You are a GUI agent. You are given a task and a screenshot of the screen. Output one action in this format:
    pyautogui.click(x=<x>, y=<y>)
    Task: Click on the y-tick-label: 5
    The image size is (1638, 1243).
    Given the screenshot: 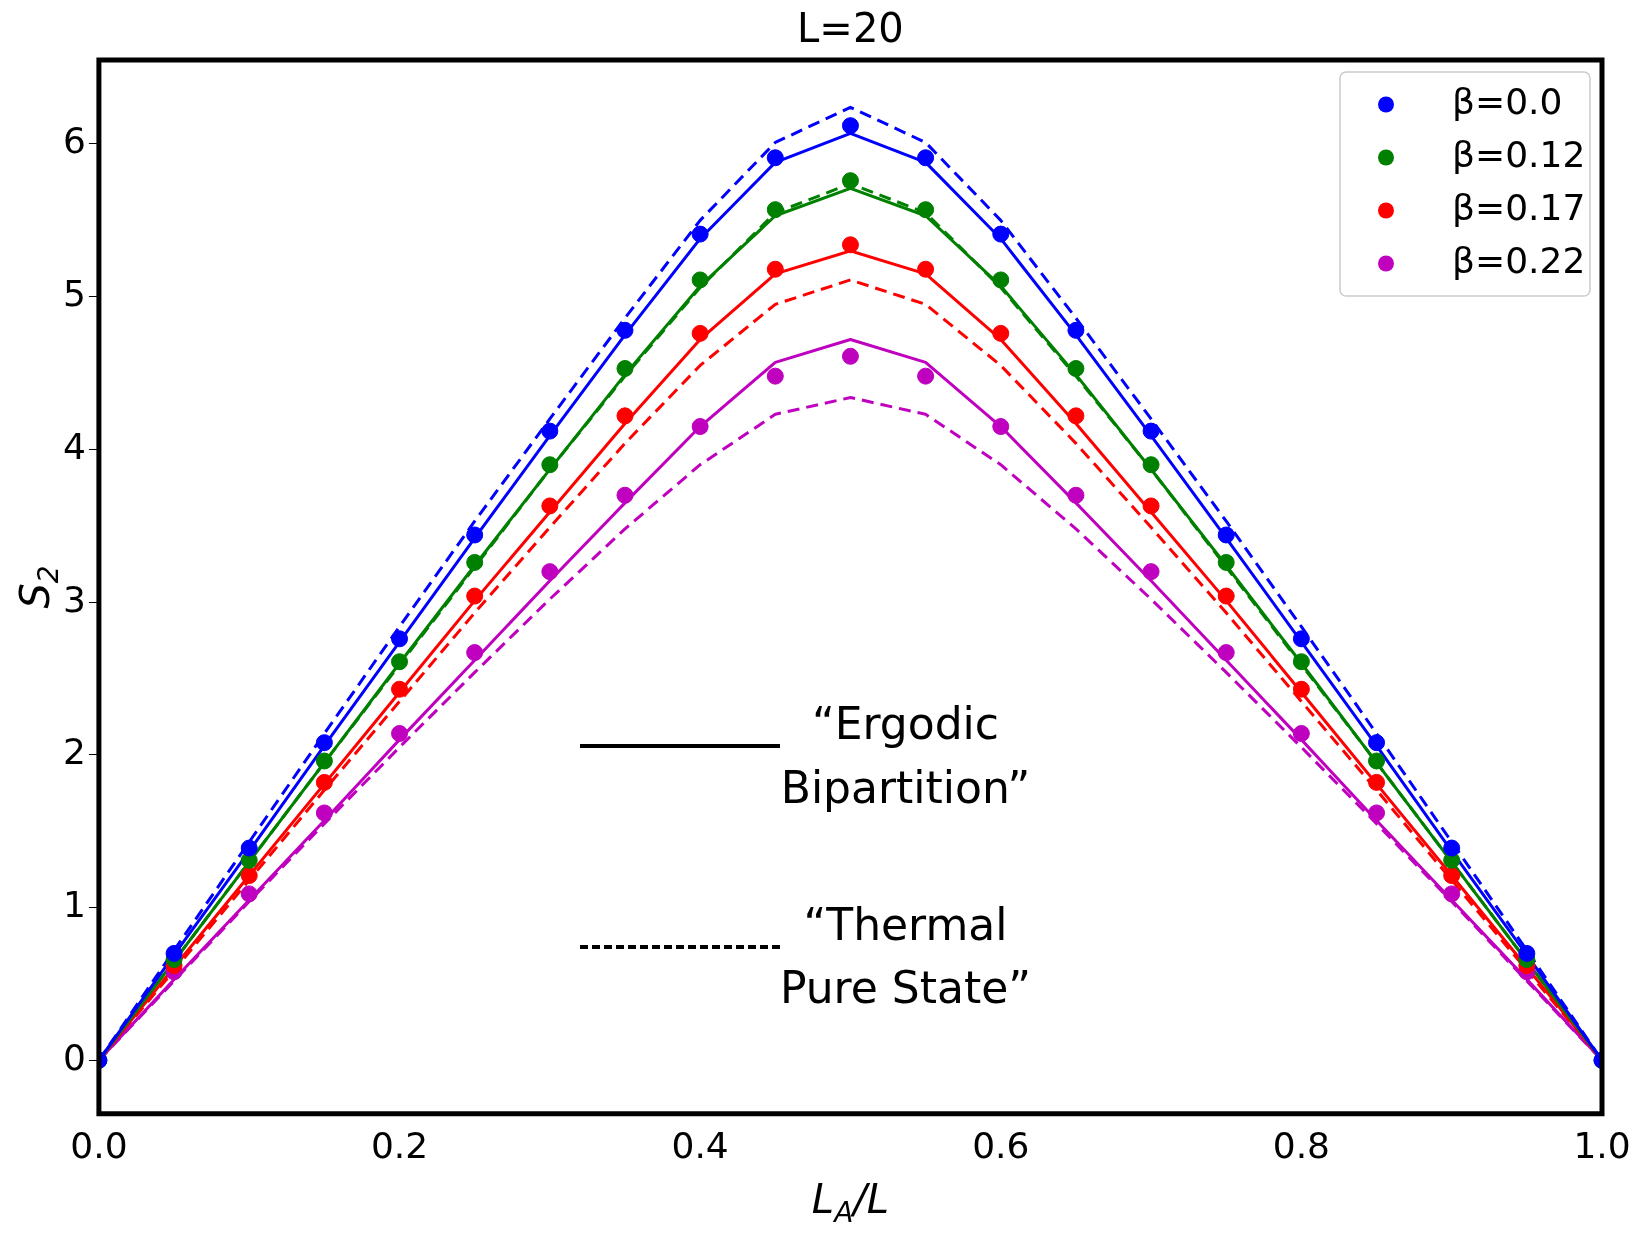 What is the action you would take?
    pyautogui.click(x=74, y=294)
    